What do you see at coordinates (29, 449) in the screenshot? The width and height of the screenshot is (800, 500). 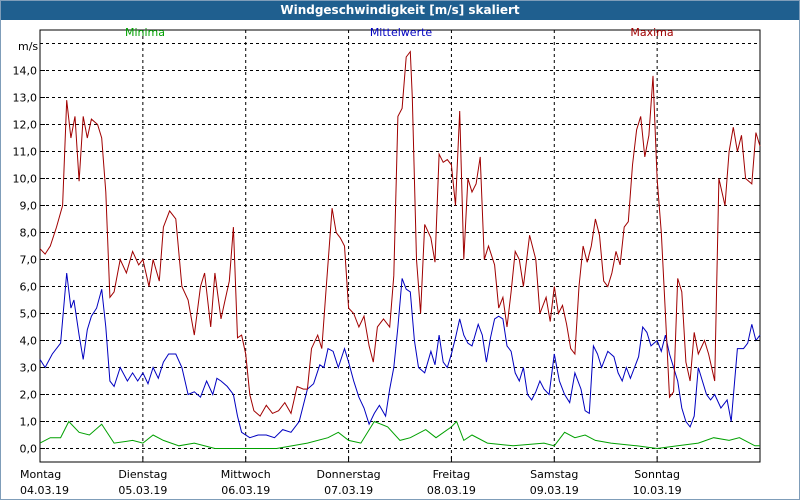 I see `y-tick-label: 0,0` at bounding box center [29, 449].